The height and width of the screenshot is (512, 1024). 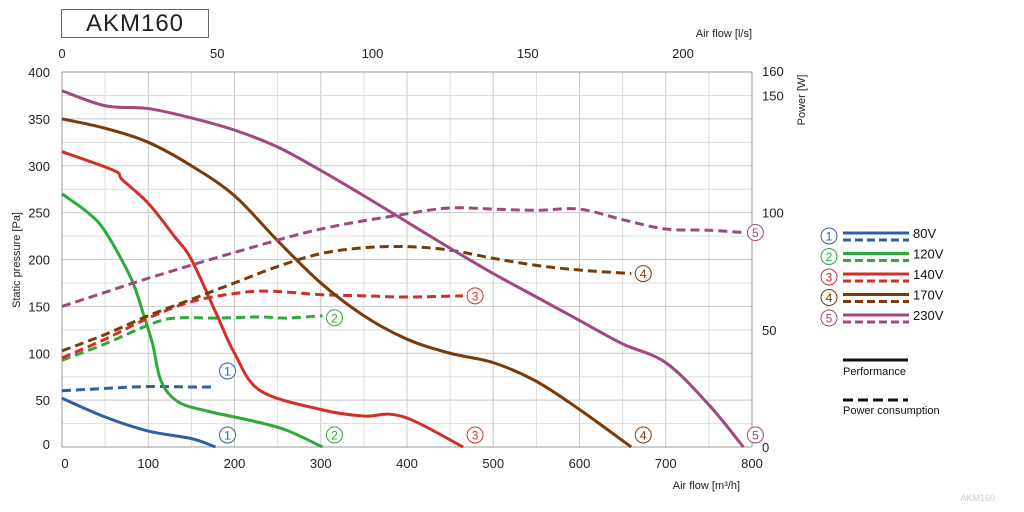 What do you see at coordinates (321, 463) in the screenshot?
I see `x-tick-label: 300` at bounding box center [321, 463].